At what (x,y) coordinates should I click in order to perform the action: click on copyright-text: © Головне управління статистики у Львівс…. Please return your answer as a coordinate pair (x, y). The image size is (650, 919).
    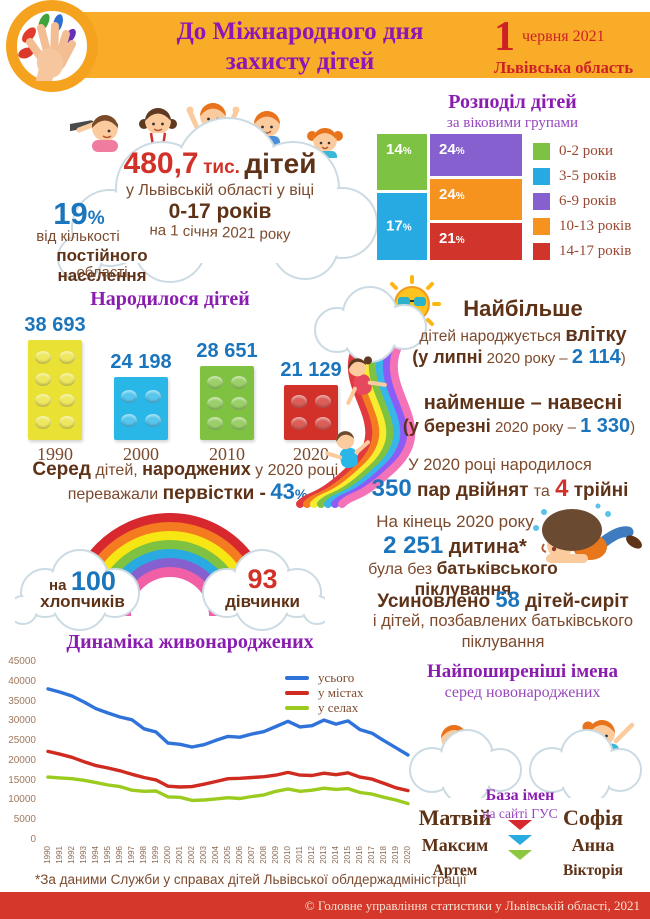
    Looking at the image, I should click on (472, 905).